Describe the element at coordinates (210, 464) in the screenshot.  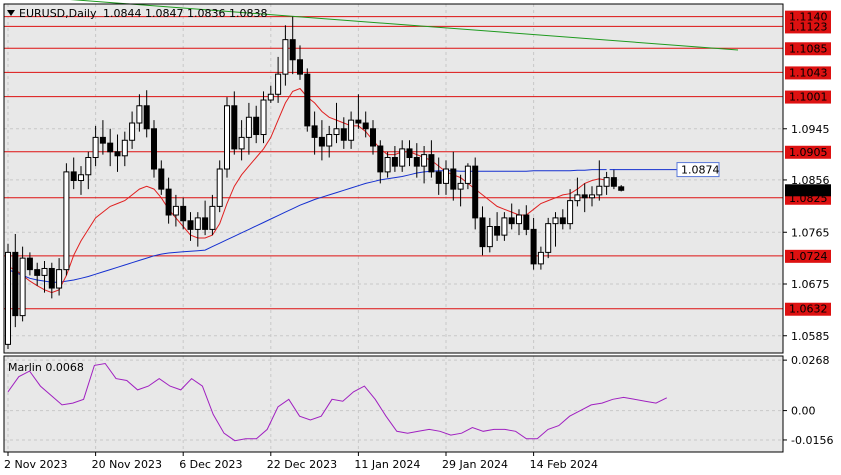
I see `time-tick-label: 6 Dec 2023` at that location.